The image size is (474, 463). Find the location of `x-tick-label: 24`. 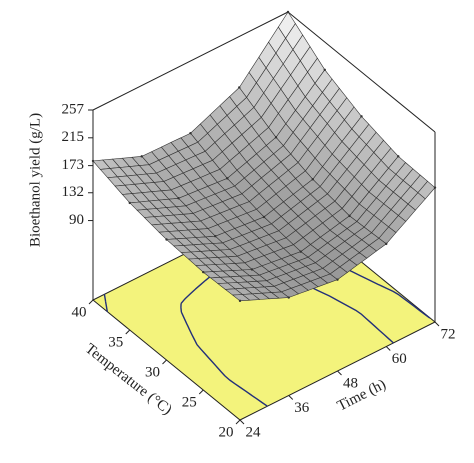

x-tick-label: 24 is located at coordinates (254, 432).